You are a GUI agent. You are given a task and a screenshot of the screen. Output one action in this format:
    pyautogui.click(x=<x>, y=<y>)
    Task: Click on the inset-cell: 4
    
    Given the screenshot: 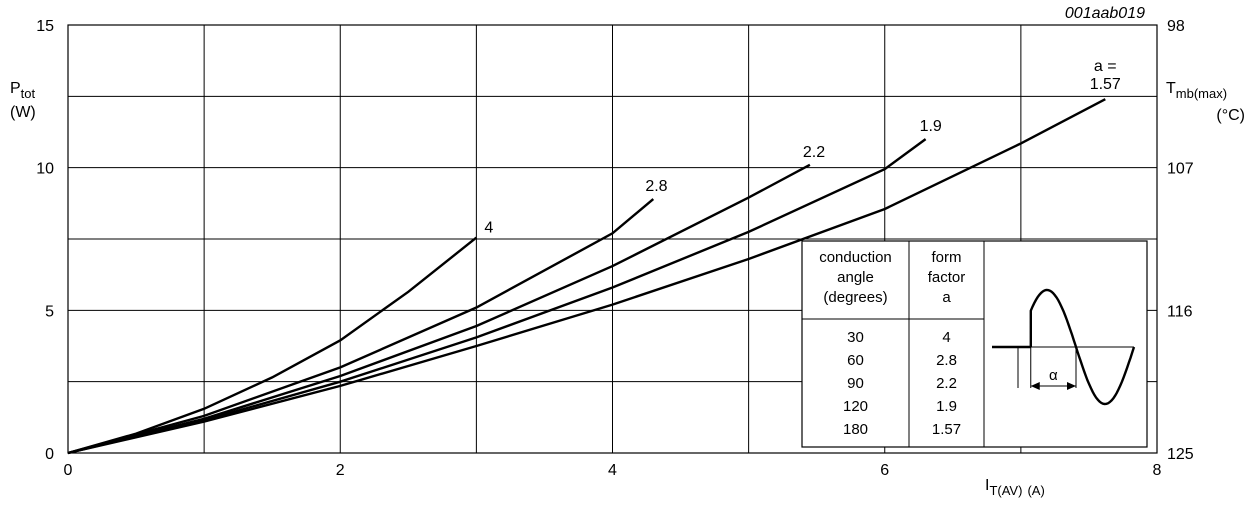 What is the action you would take?
    pyautogui.click(x=946, y=337)
    